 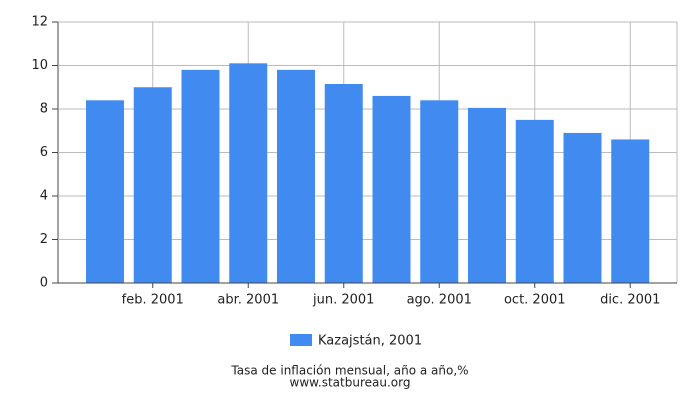 What do you see at coordinates (44, 196) in the screenshot?
I see `y-tick-label: 4` at bounding box center [44, 196].